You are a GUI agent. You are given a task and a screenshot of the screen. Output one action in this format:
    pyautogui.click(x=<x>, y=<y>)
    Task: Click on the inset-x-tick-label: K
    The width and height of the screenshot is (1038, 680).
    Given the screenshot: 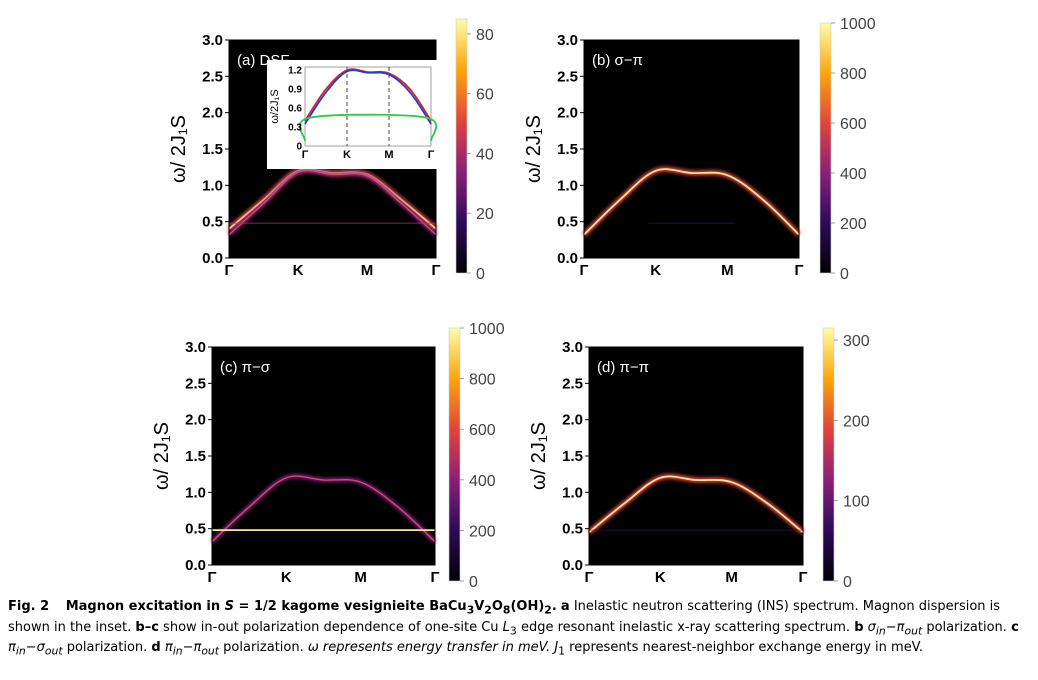 What is the action you would take?
    pyautogui.click(x=347, y=155)
    